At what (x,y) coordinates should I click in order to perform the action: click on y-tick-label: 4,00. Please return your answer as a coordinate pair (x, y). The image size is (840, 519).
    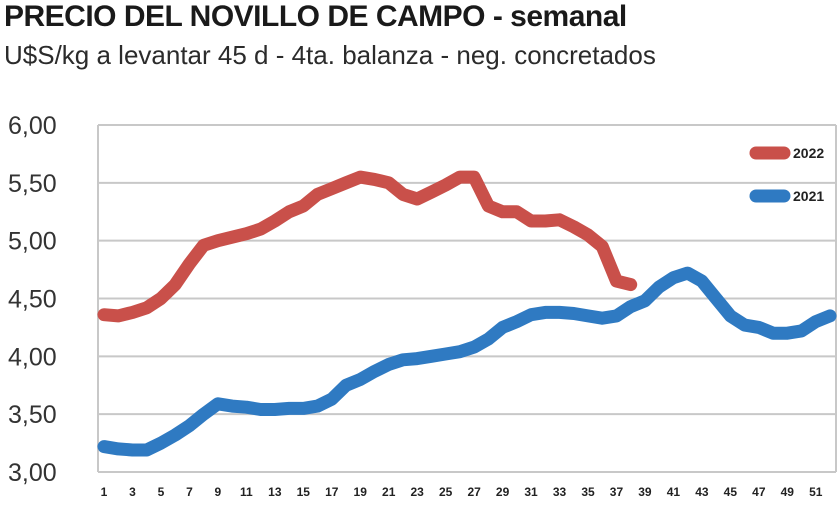
    Looking at the image, I should click on (32, 357).